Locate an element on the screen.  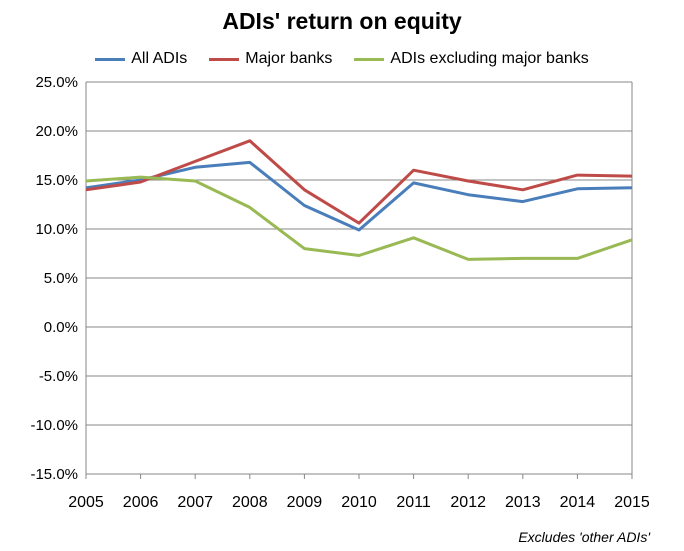
legend-item-adis-excluding-major-banks: ADIs excluding major banks is located at coordinates (471, 59).